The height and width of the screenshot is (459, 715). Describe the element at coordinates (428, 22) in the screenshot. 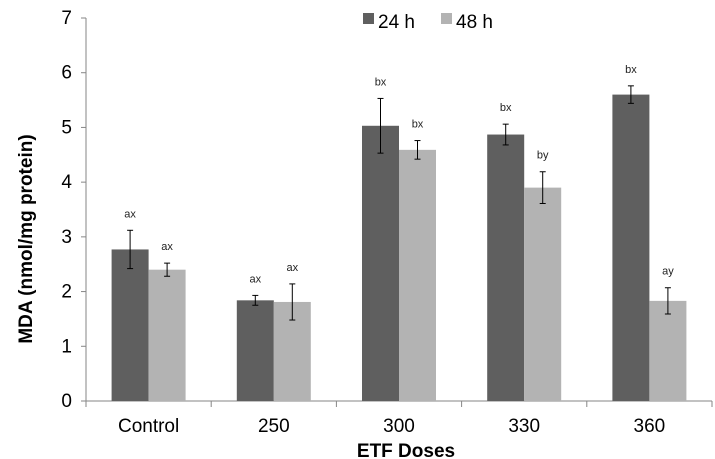

I see `legend: 24 h 48 h` at that location.